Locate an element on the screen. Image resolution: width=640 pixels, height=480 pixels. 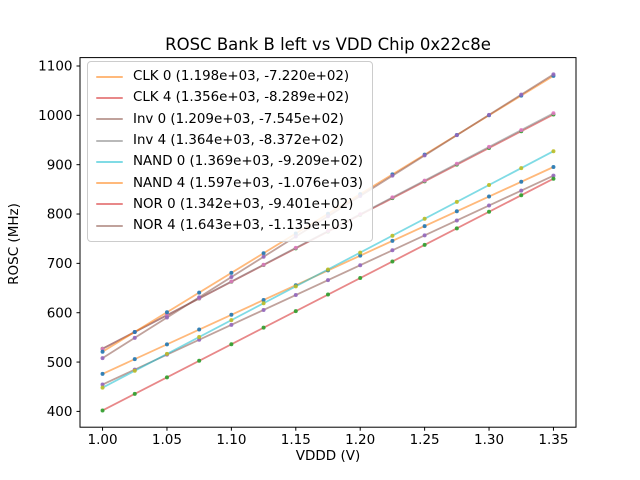
legend-entry-label: CLK 4 (1.356e+03, -8.289e+02) is located at coordinates (241, 98).